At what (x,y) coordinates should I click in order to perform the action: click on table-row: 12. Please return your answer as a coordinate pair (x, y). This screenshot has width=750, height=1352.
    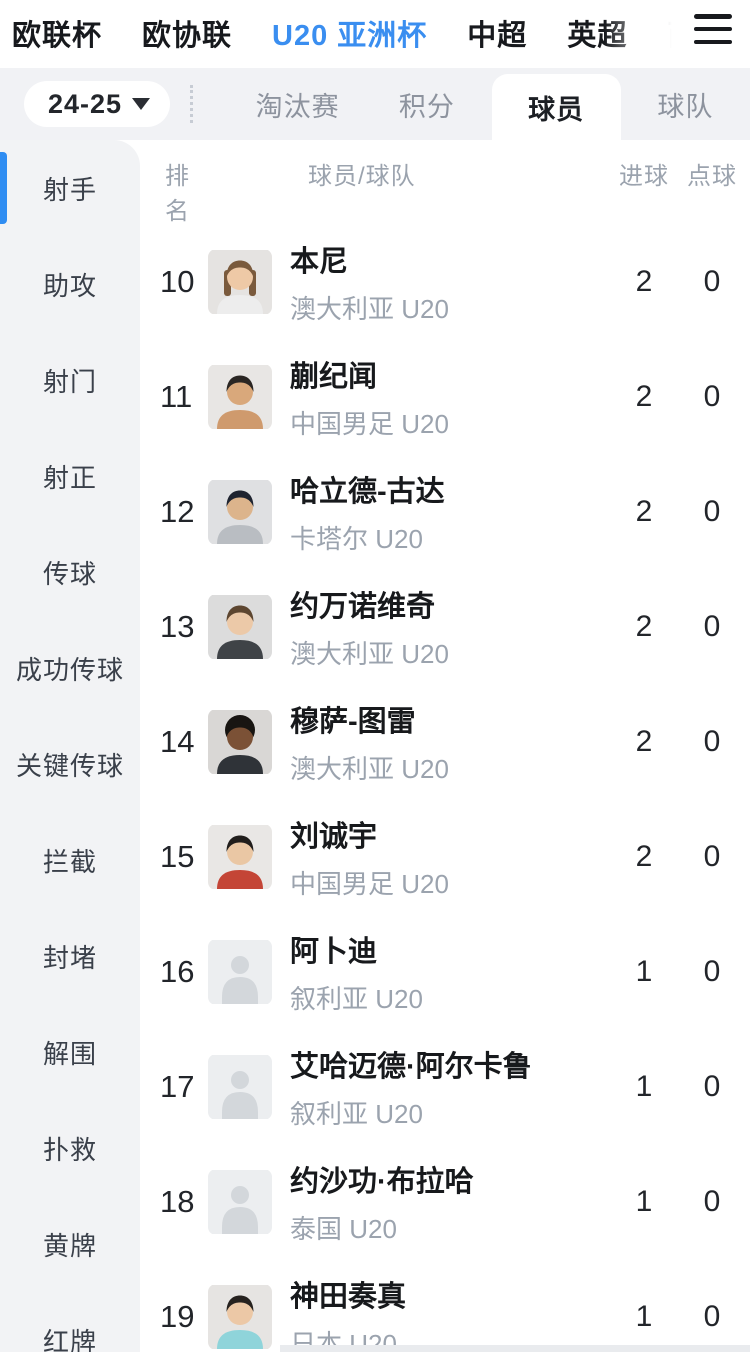
    Looking at the image, I should click on (450, 511).